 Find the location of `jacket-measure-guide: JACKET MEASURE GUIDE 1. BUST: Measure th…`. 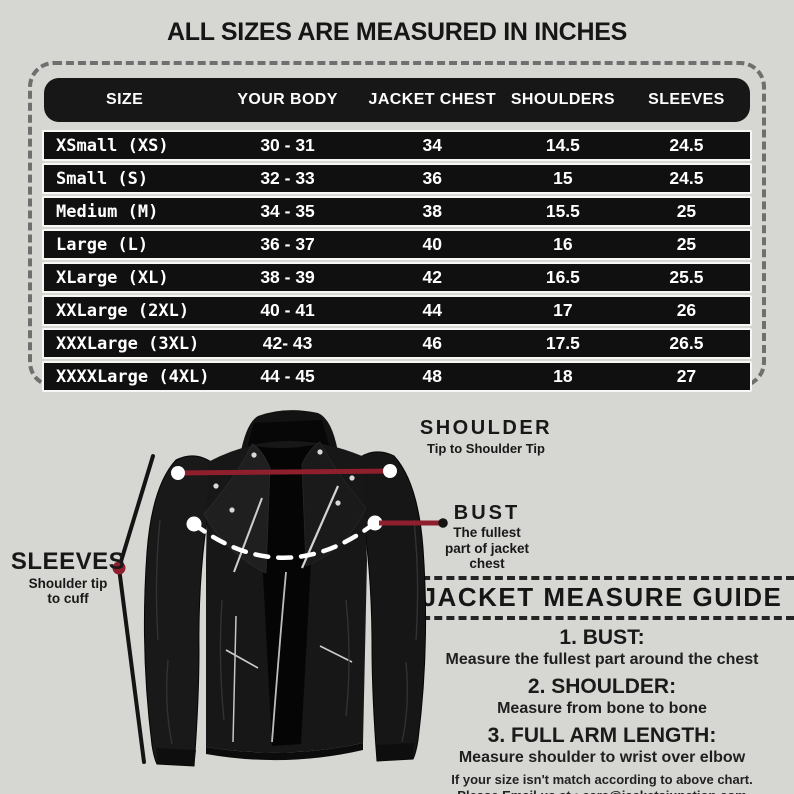

jacket-measure-guide: JACKET MEASURE GUIDE 1. BUST: Measure th… is located at coordinates (602, 681).